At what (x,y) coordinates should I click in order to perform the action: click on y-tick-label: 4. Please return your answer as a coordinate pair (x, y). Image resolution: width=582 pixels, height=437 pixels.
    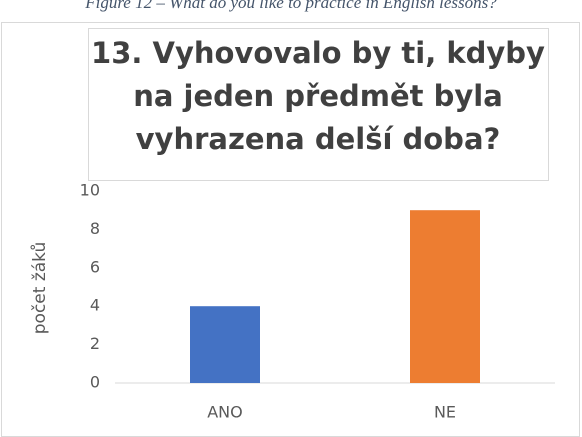
    Looking at the image, I should click on (95, 305).